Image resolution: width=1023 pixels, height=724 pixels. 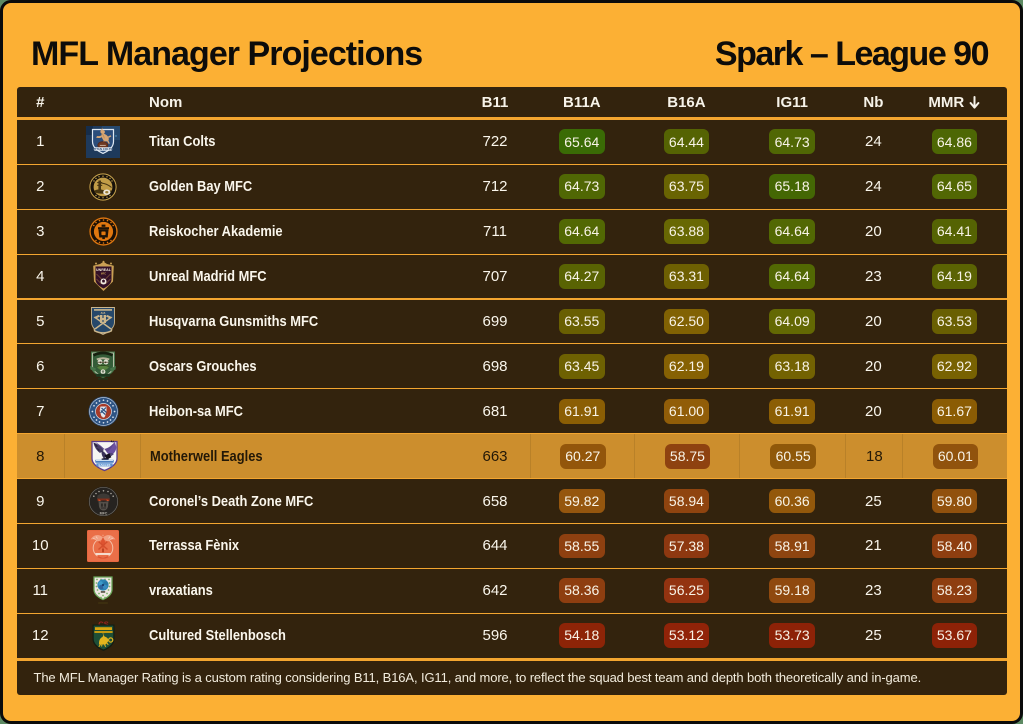 I want to click on svg-text: EAGLES, so click(x=105, y=465).